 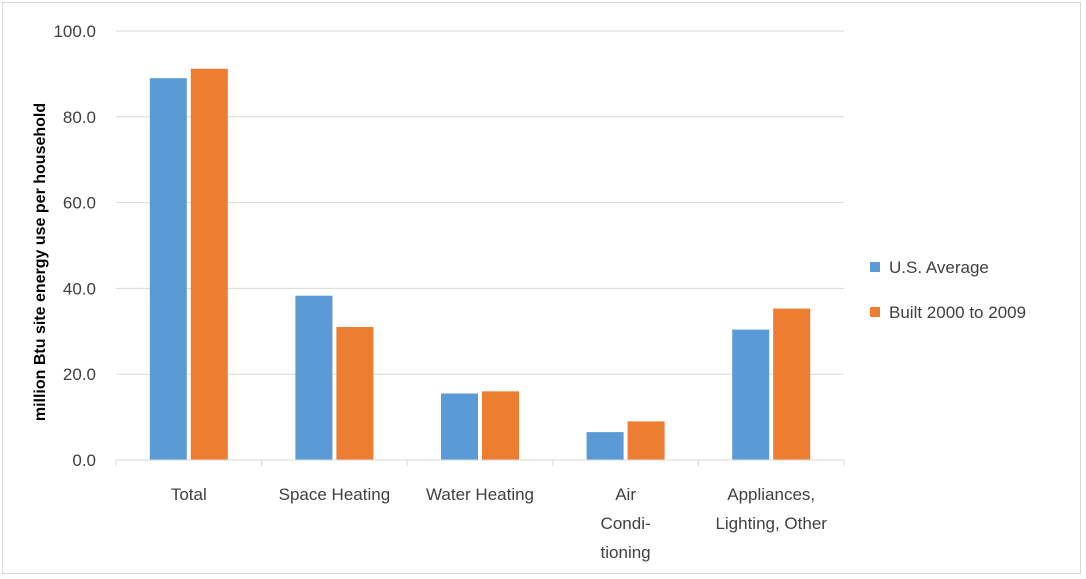 What do you see at coordinates (480, 494) in the screenshot?
I see `x-category-label: Water Heating` at bounding box center [480, 494].